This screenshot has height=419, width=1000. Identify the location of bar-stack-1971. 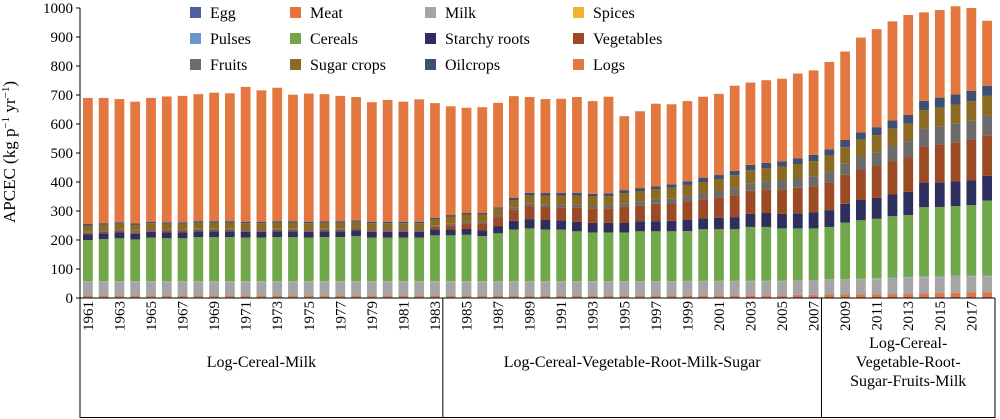
(245, 192).